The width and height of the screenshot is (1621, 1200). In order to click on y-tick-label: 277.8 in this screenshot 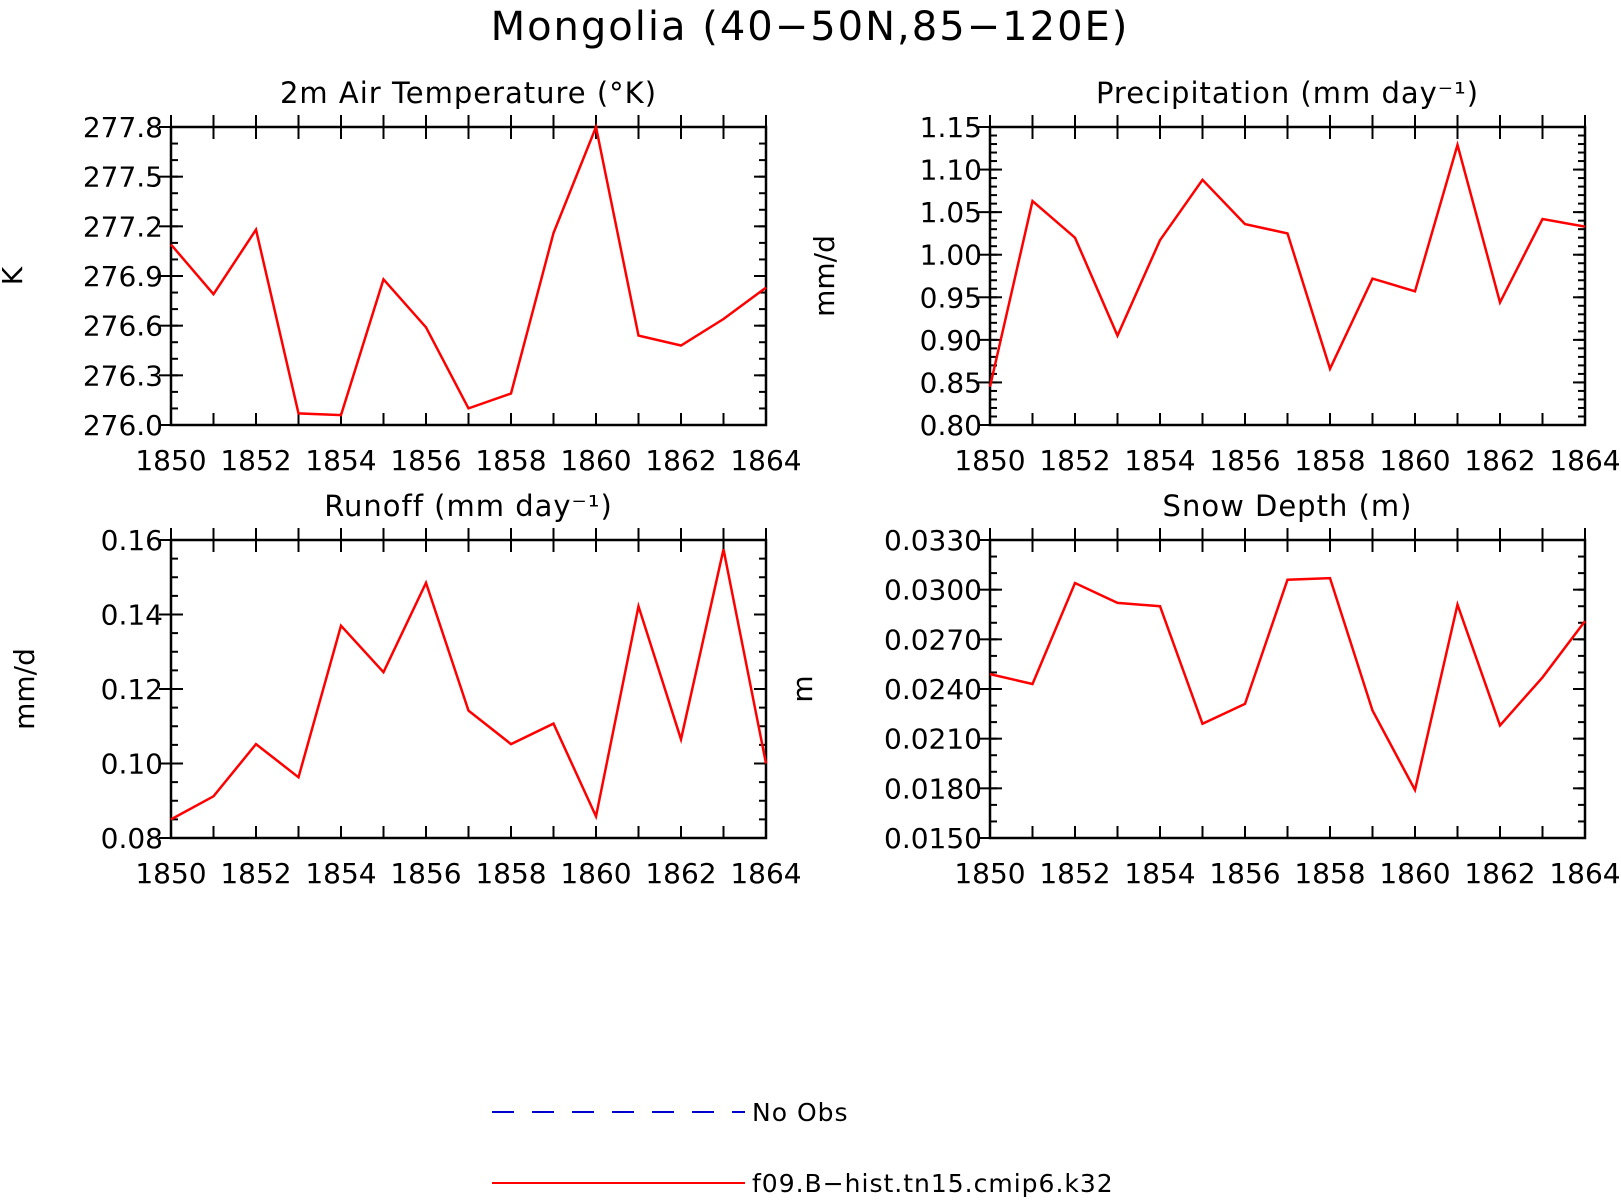, I will do `click(123, 127)`.